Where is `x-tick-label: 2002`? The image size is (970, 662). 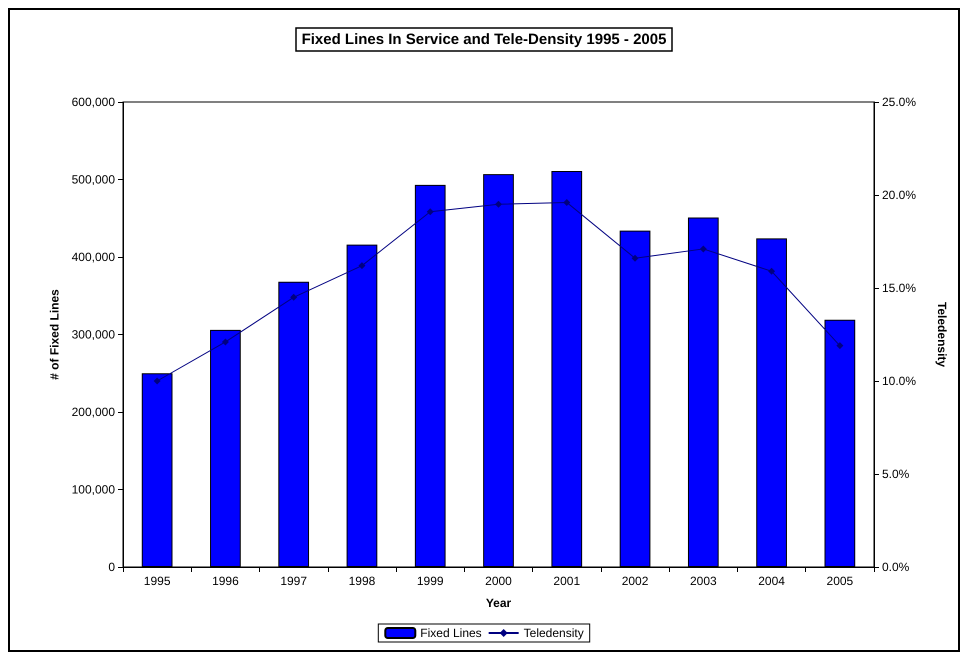 x-tick-label: 2002 is located at coordinates (635, 581).